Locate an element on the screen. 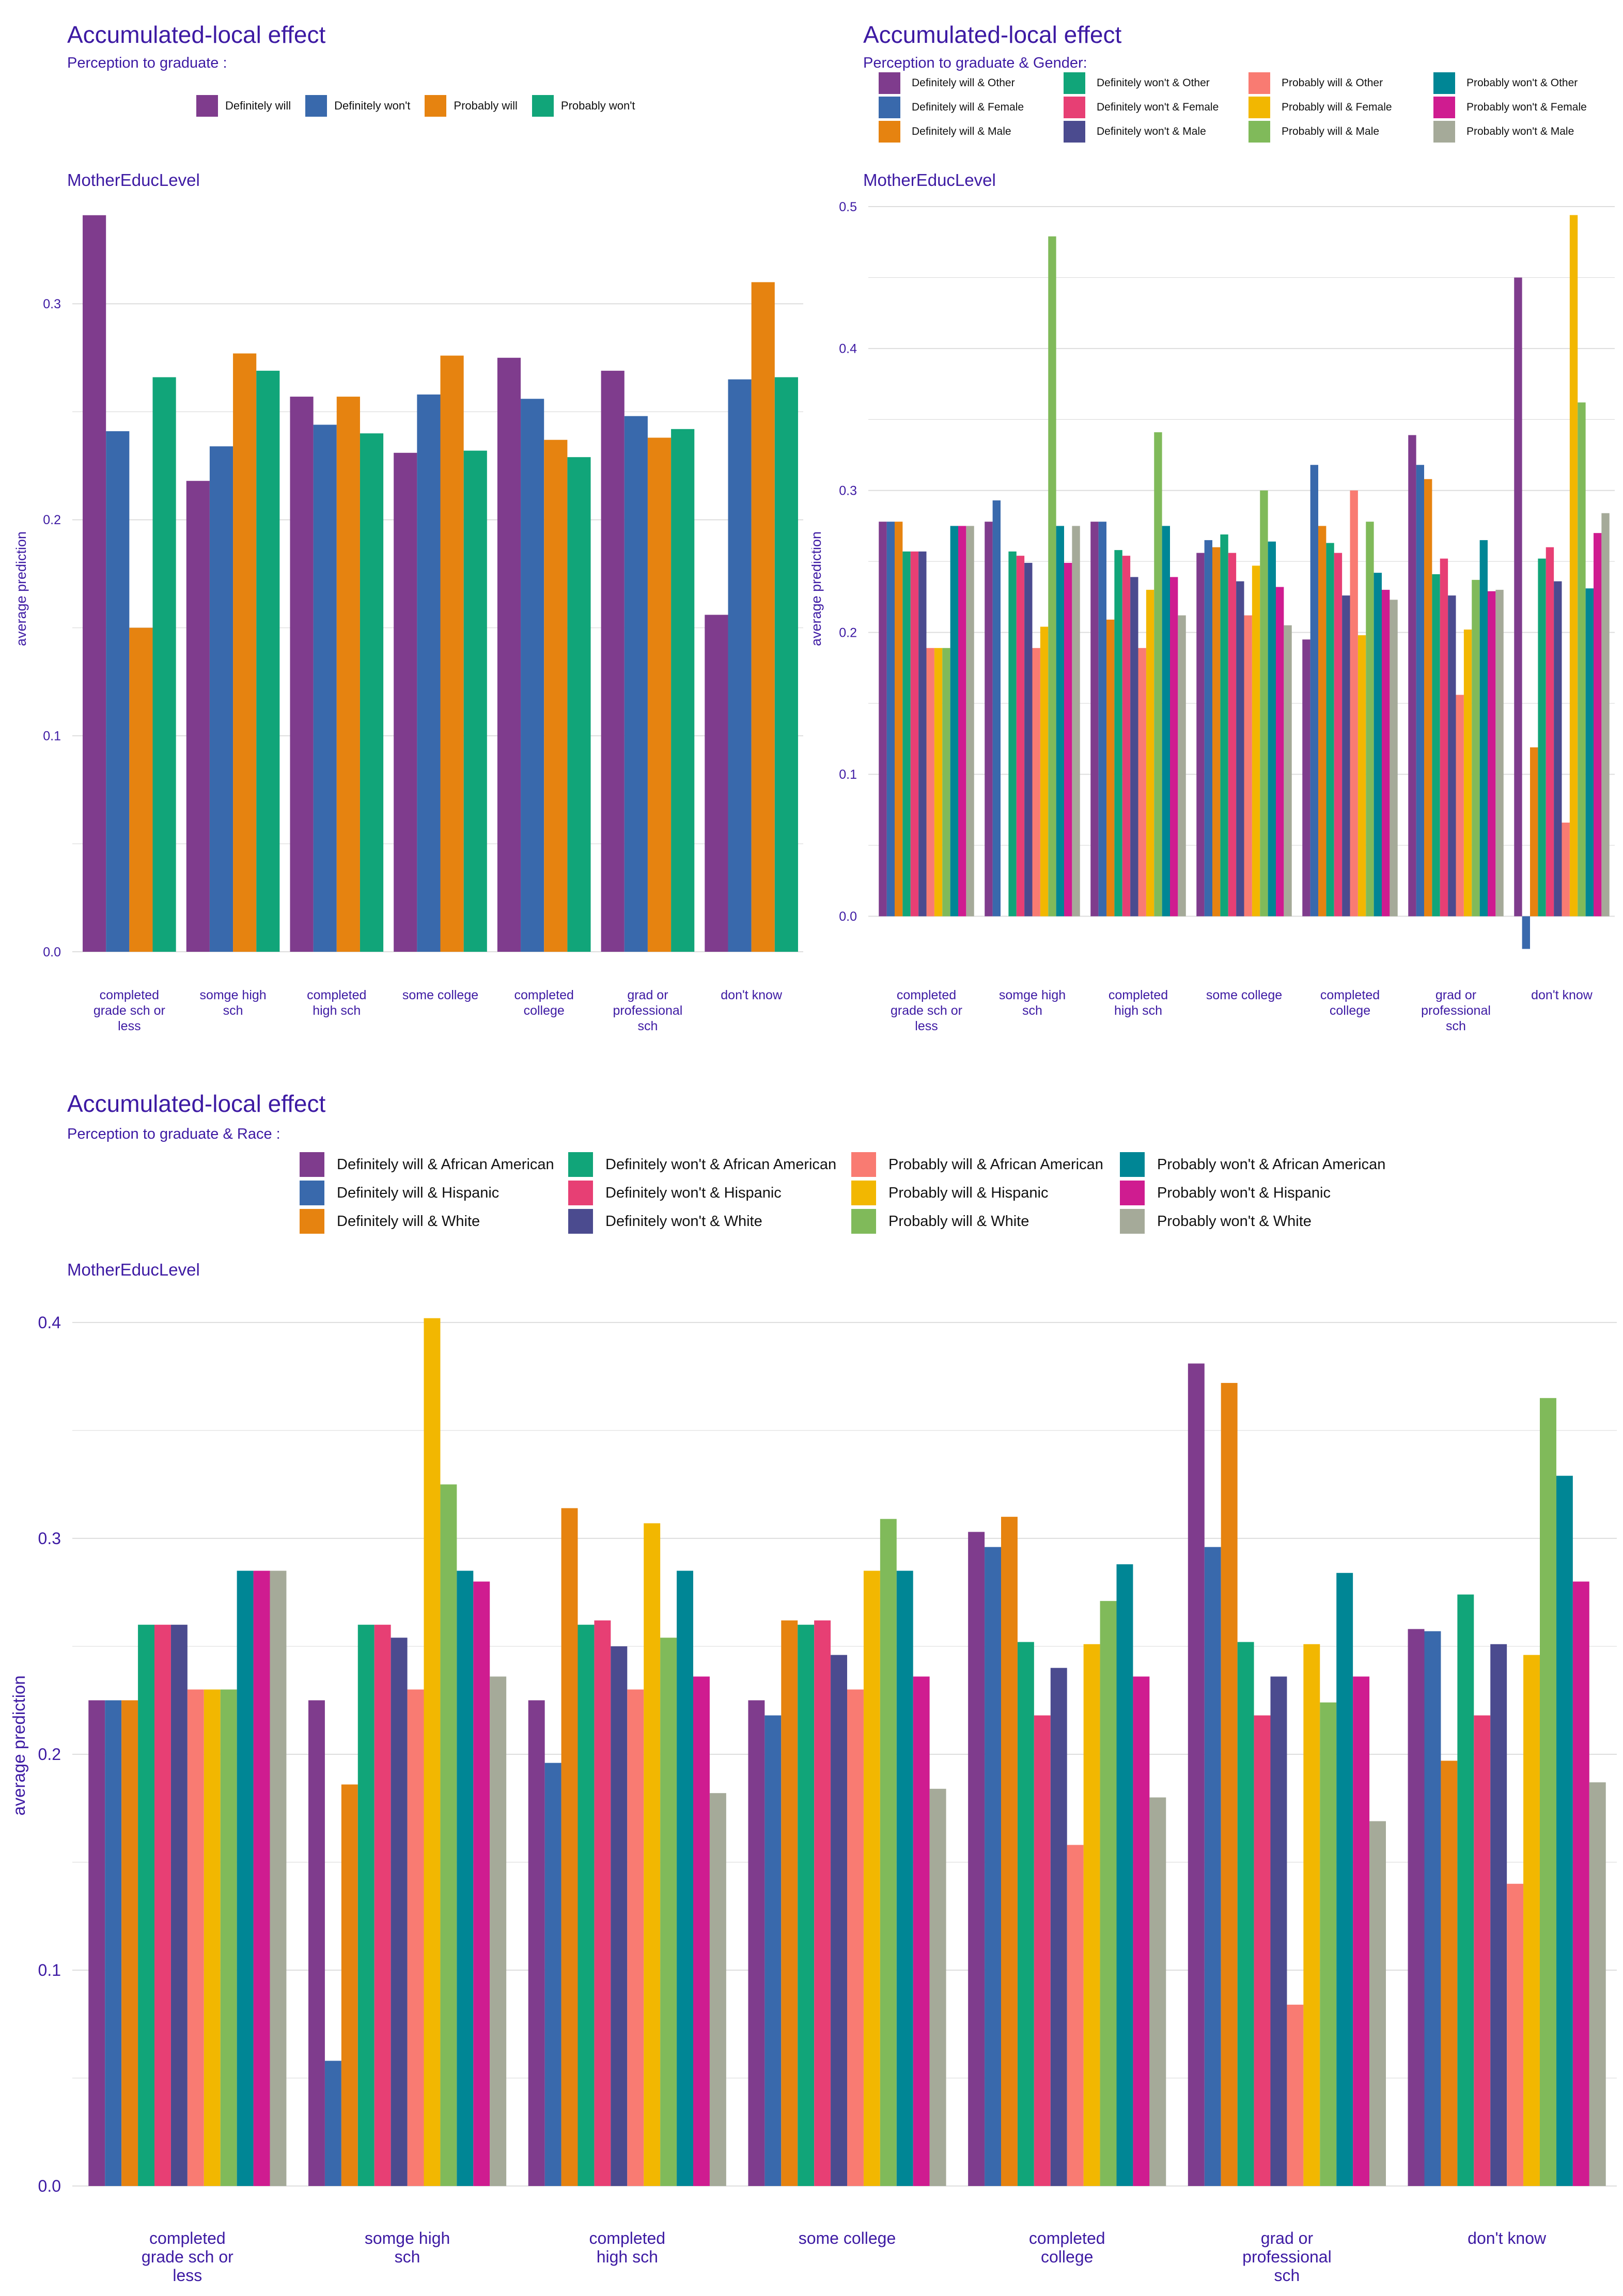 Image resolution: width=1623 pixels, height=2296 pixels. legend-item: Probably will & Hispanic is located at coordinates (985, 1193).